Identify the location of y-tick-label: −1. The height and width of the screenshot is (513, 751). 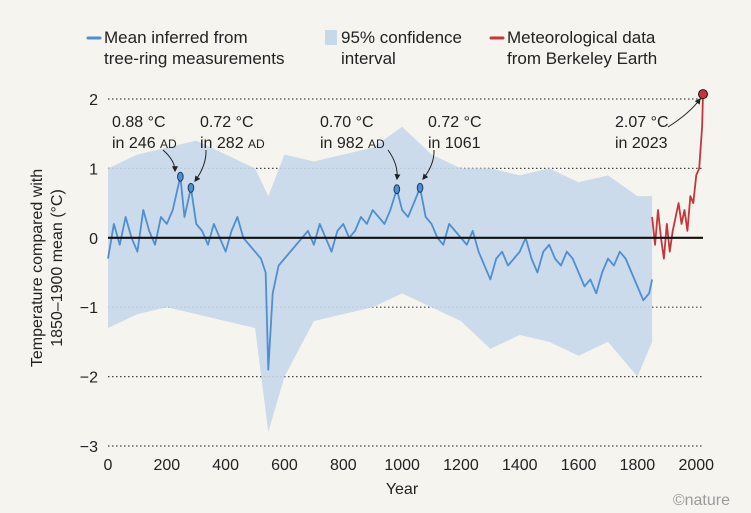
(89, 308).